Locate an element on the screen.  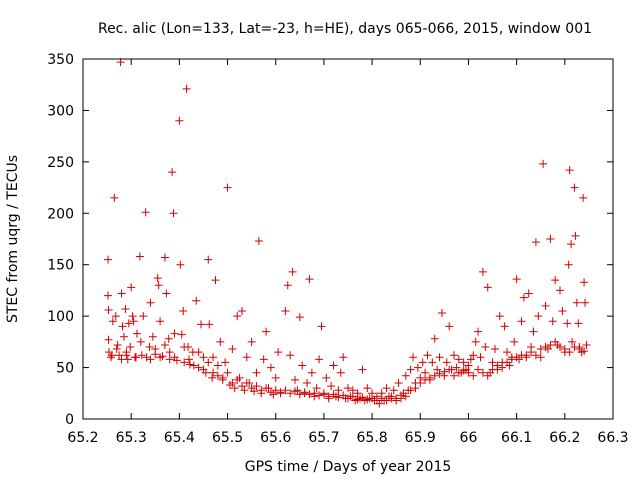
y-tick-label: 300 is located at coordinates (60, 111).